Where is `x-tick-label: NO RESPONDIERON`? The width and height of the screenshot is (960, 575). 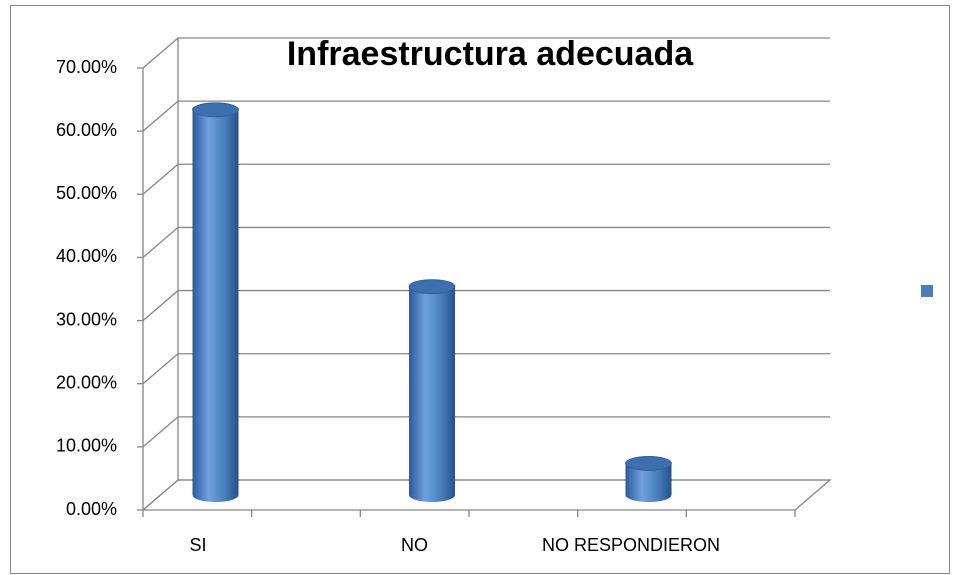
x-tick-label: NO RESPONDIERON is located at coordinates (631, 545).